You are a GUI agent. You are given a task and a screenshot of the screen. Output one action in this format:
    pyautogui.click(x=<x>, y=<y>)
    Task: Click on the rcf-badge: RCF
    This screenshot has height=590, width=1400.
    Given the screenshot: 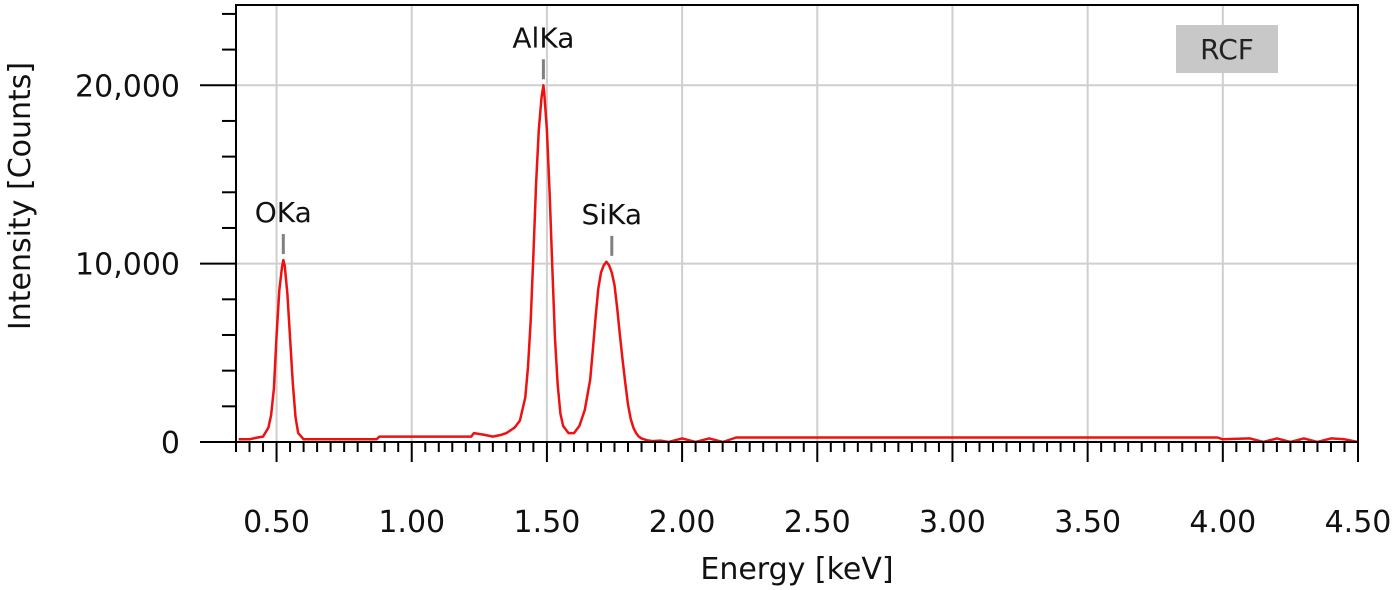 What is the action you would take?
    pyautogui.click(x=1227, y=49)
    